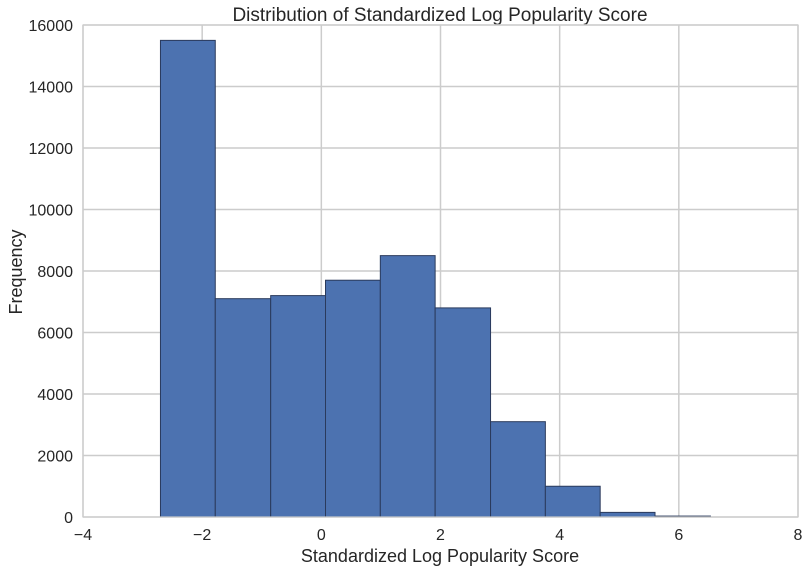 Image resolution: width=808 pixels, height=578 pixels. What do you see at coordinates (55, 457) in the screenshot?
I see `y-tick-label: 2000` at bounding box center [55, 457].